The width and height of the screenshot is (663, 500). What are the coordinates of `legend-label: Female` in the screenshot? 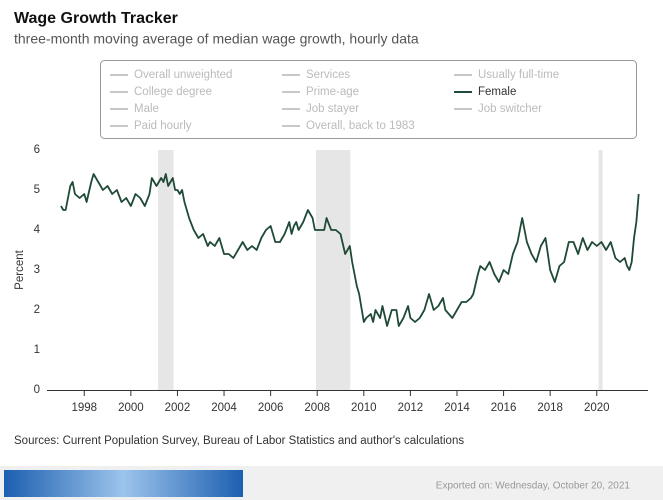 It's located at (497, 92).